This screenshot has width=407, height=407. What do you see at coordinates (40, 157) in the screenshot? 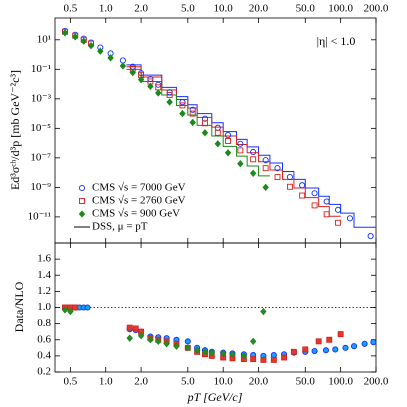
I see `y-tick-label: 10⁻⁷` at bounding box center [40, 157].